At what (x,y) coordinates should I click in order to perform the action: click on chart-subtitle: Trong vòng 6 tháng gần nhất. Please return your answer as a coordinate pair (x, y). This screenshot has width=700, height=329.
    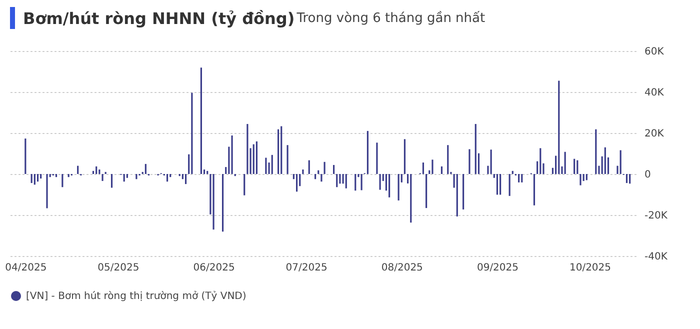
    Looking at the image, I should click on (391, 18).